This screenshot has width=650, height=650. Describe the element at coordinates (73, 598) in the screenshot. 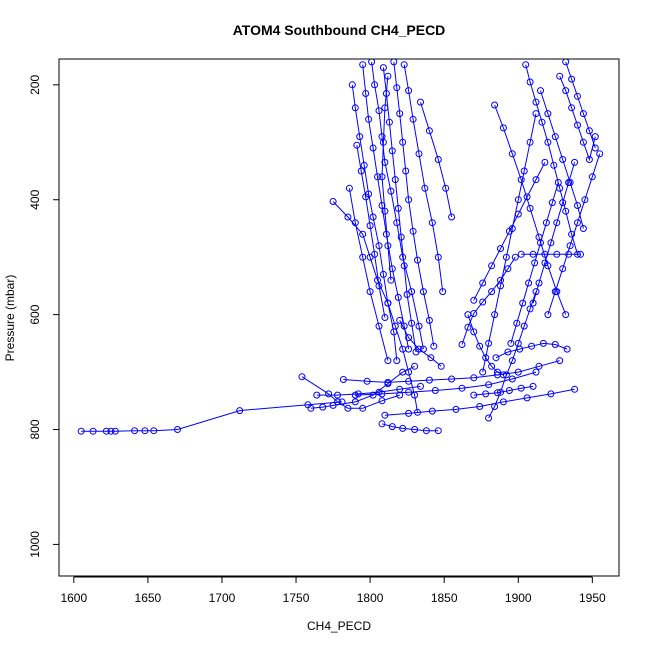

I see `x-tick-label: 1600` at that location.